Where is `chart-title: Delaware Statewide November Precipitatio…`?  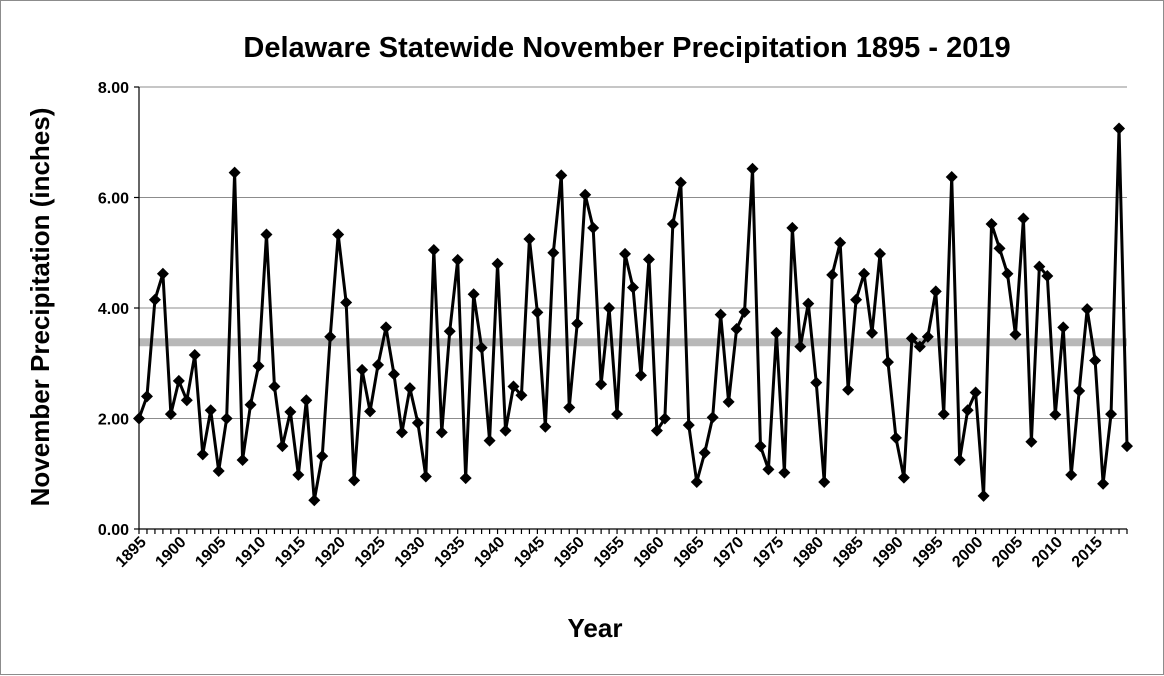 chart-title: Delaware Statewide November Precipitatio… is located at coordinates (626, 48).